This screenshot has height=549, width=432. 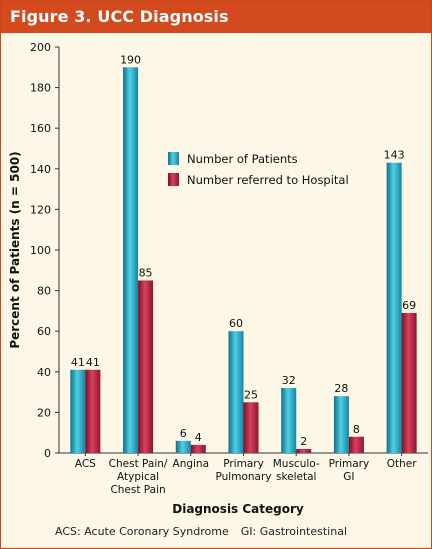 What do you see at coordinates (294, 531) in the screenshot?
I see `footnote-gi: GI: Gastrointestinal` at bounding box center [294, 531].